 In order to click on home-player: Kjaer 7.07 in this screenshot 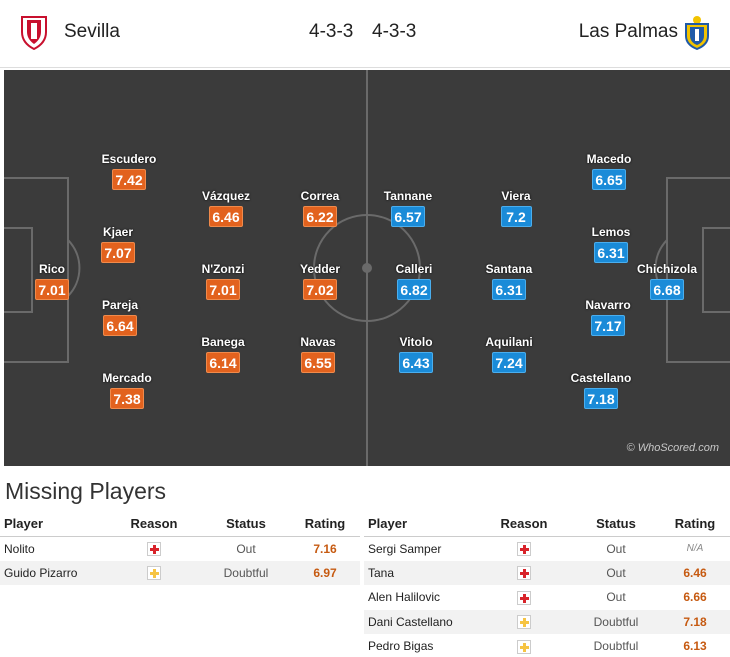, I will do `click(118, 244)`.